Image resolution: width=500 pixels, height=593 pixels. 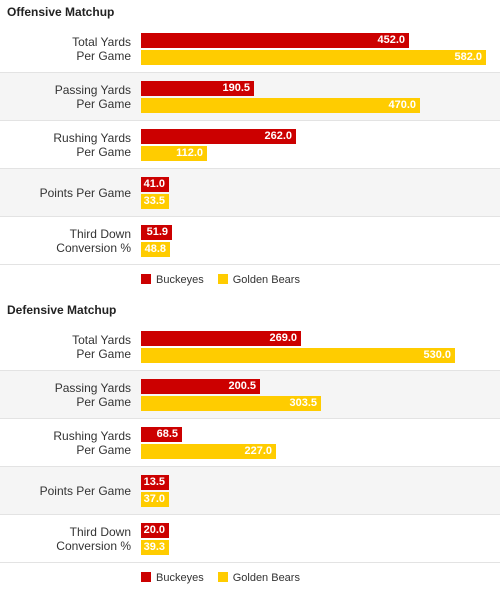 I want to click on buckeyes-bar: 20.0, so click(x=155, y=530).